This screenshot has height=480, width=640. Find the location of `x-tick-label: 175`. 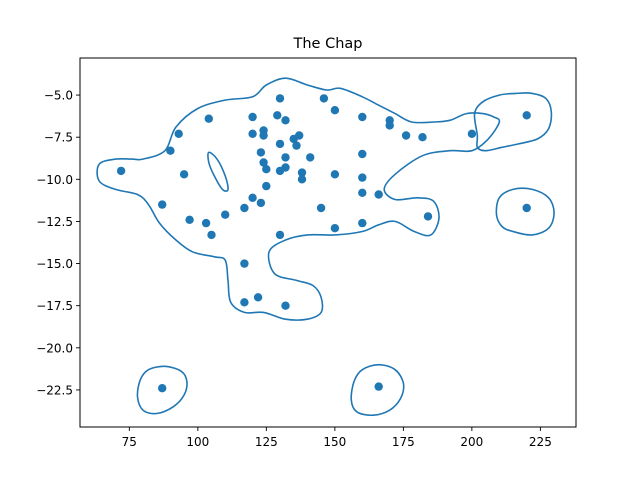

x-tick-label: 175 is located at coordinates (403, 442).